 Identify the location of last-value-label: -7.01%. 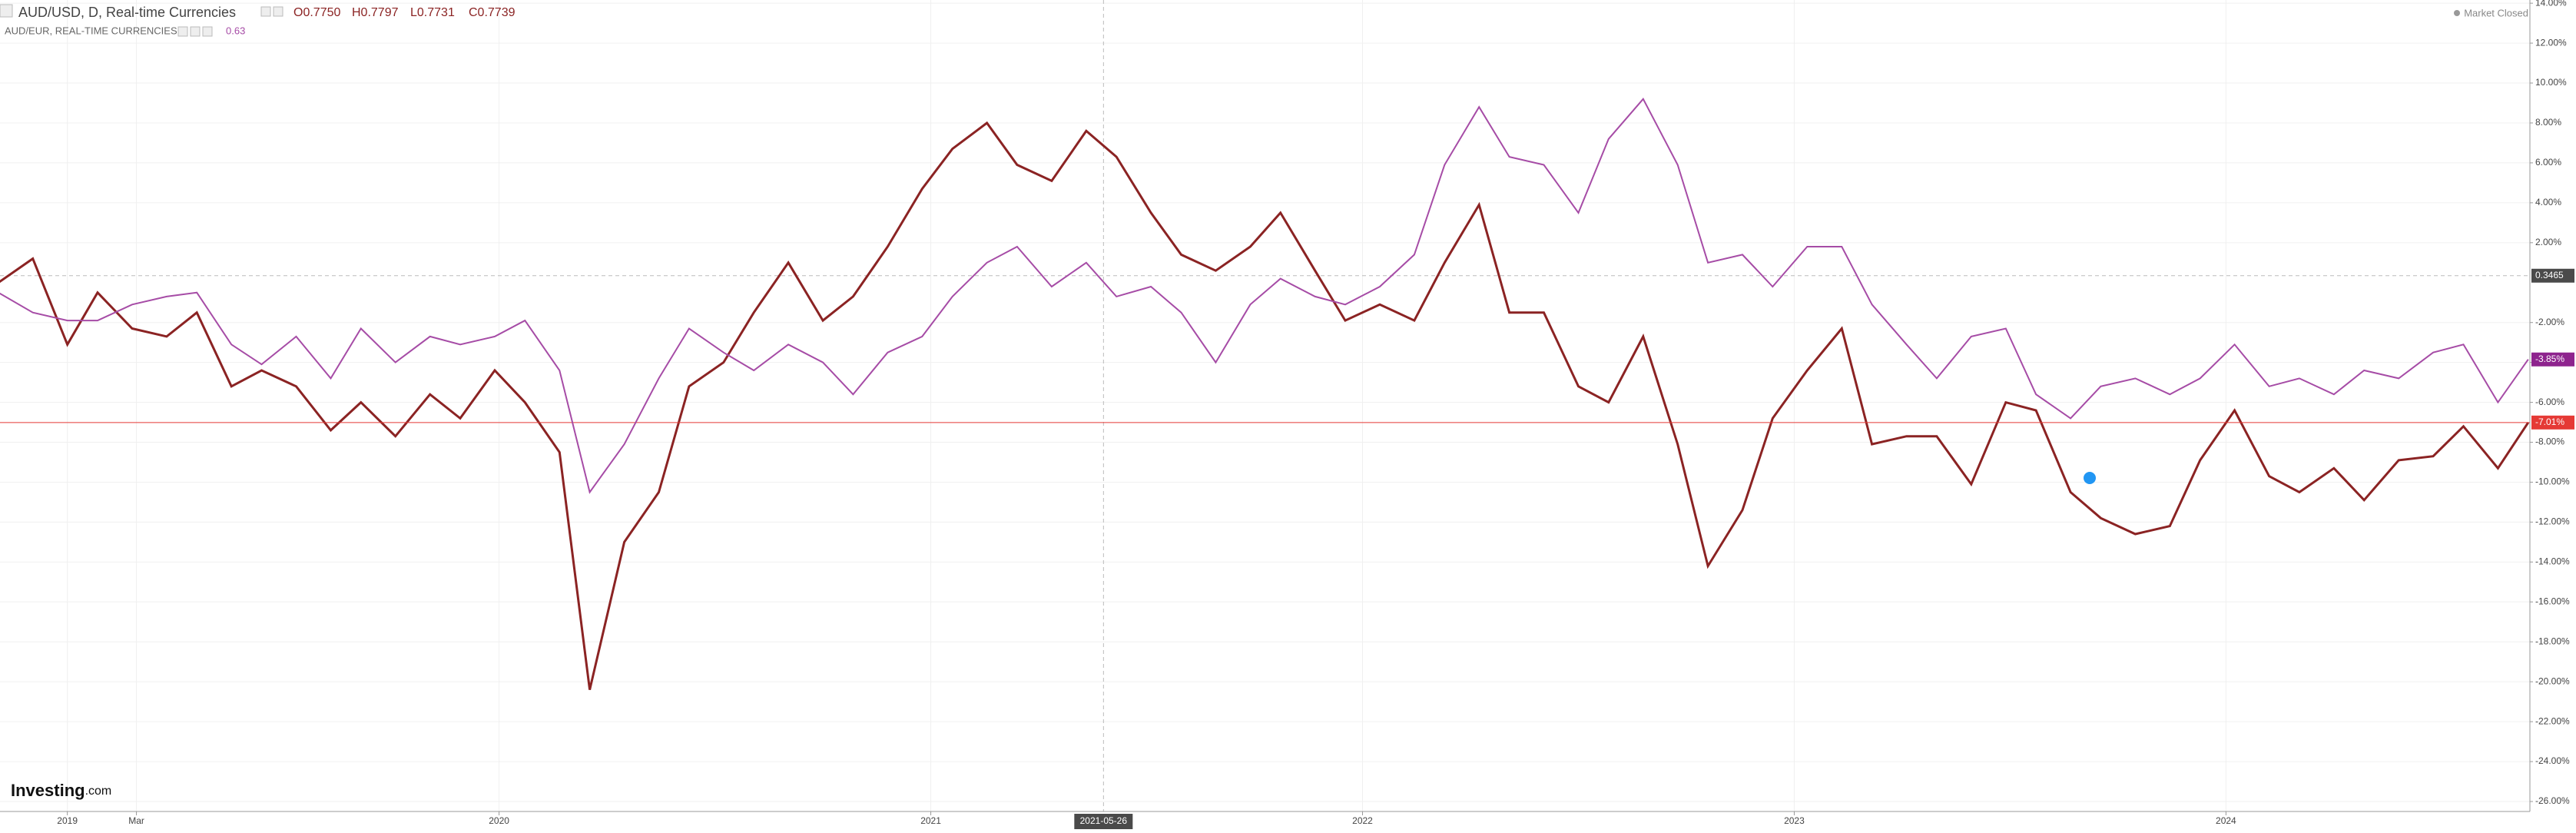
(2549, 421).